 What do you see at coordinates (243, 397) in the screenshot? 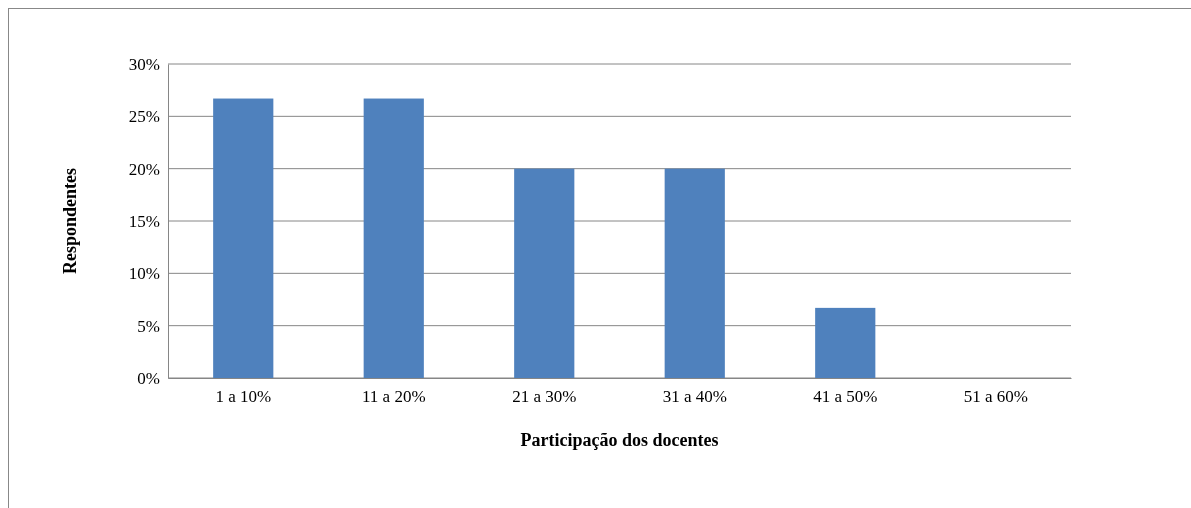
I see `x-tick-label: 1 a 10%` at bounding box center [243, 397].